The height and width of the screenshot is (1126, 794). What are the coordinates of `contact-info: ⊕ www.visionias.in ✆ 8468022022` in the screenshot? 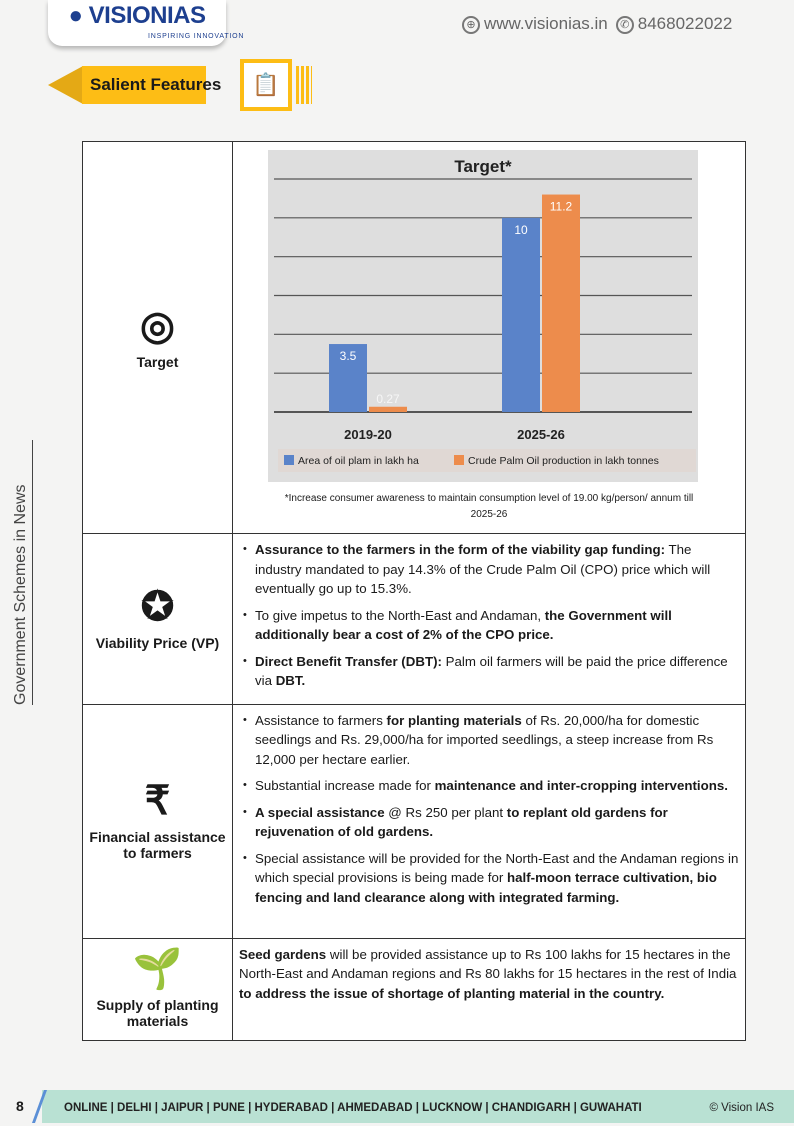 It's located at (597, 24).